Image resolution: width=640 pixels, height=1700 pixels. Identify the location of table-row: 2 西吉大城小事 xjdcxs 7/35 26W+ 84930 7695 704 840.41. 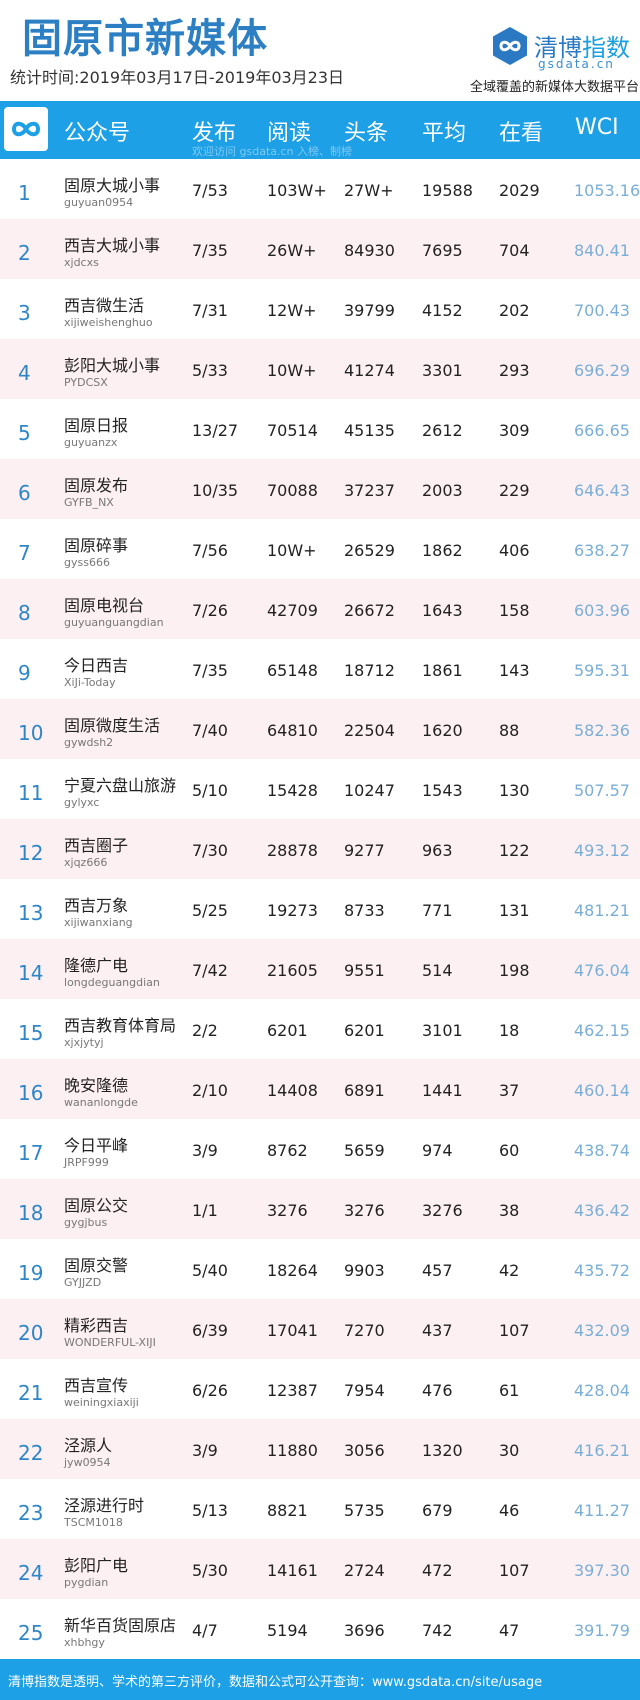
(320, 249).